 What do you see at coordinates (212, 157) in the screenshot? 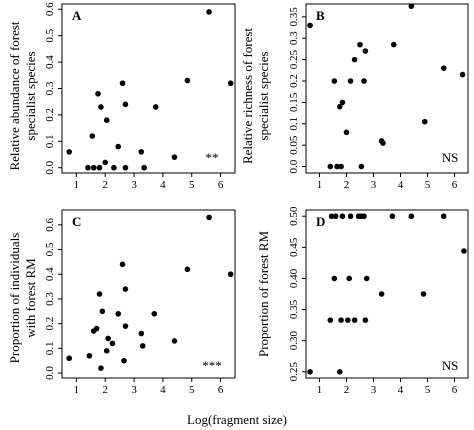
I see `significance-a: **` at bounding box center [212, 157].